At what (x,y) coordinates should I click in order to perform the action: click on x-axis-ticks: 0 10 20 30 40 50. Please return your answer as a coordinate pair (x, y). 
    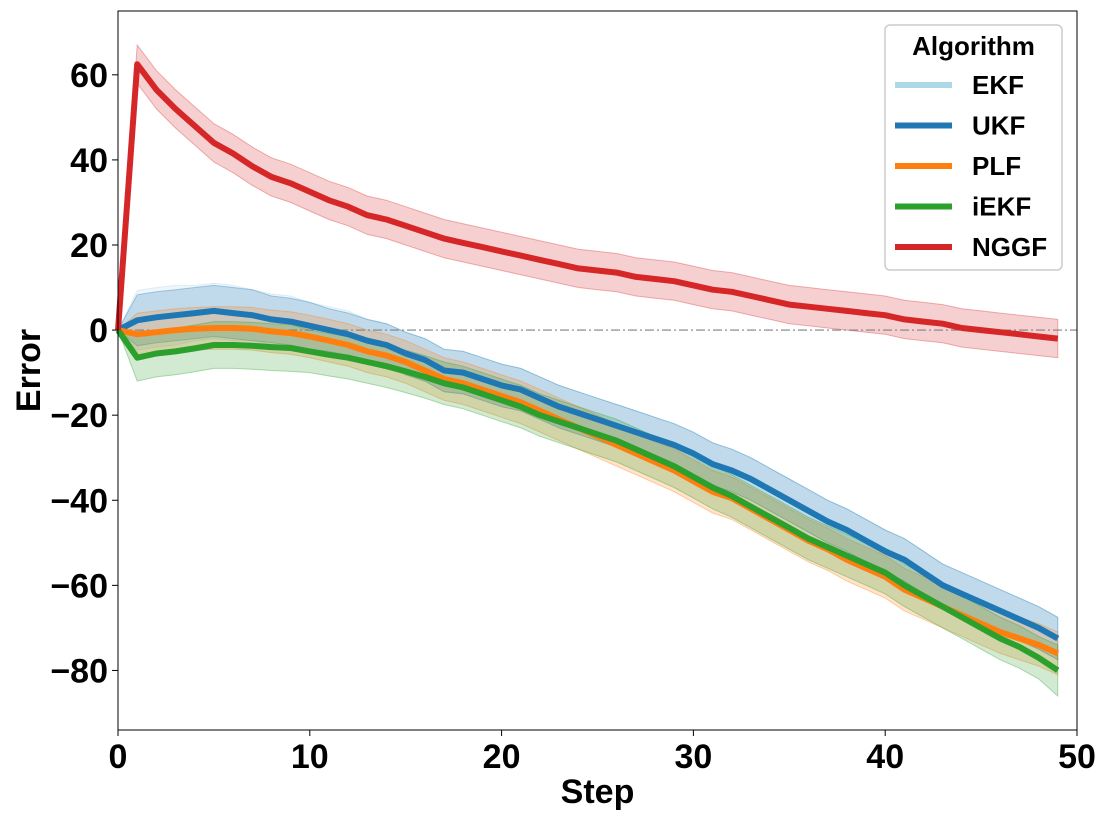
    Looking at the image, I should click on (602, 753).